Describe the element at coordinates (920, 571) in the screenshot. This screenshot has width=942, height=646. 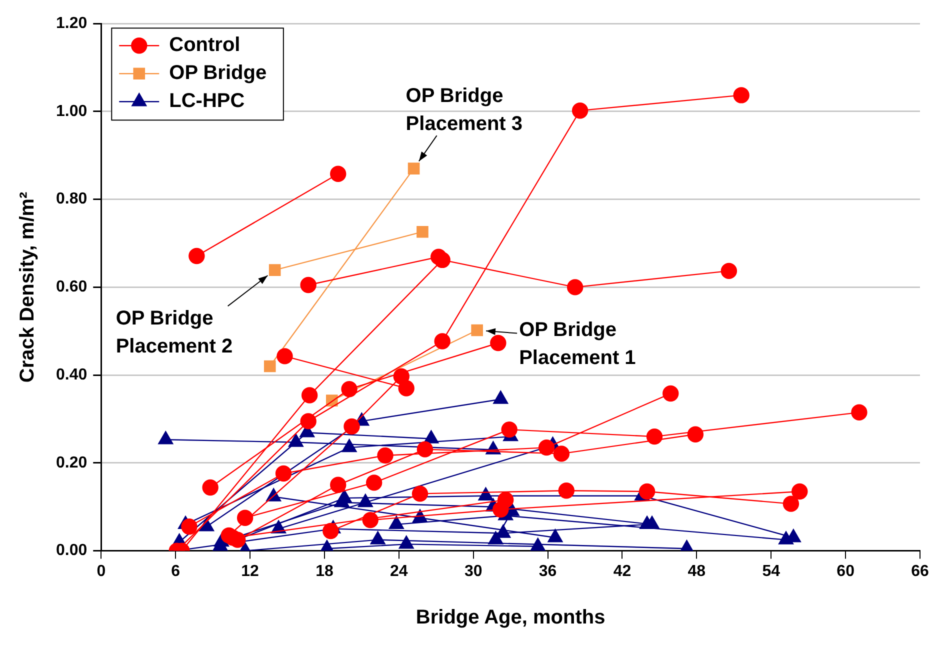
I see `x-tick-label: 66` at that location.